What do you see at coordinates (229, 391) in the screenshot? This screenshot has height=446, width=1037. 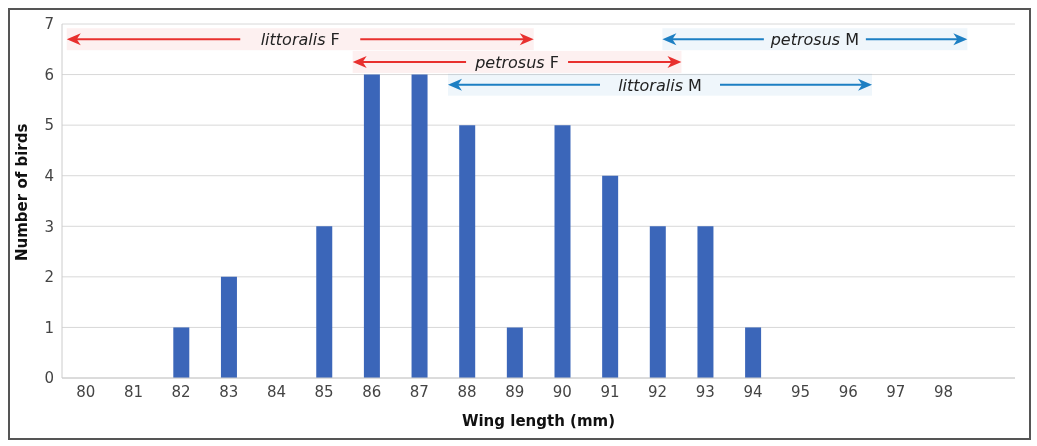 I see `x-tick-label: 83` at bounding box center [229, 391].